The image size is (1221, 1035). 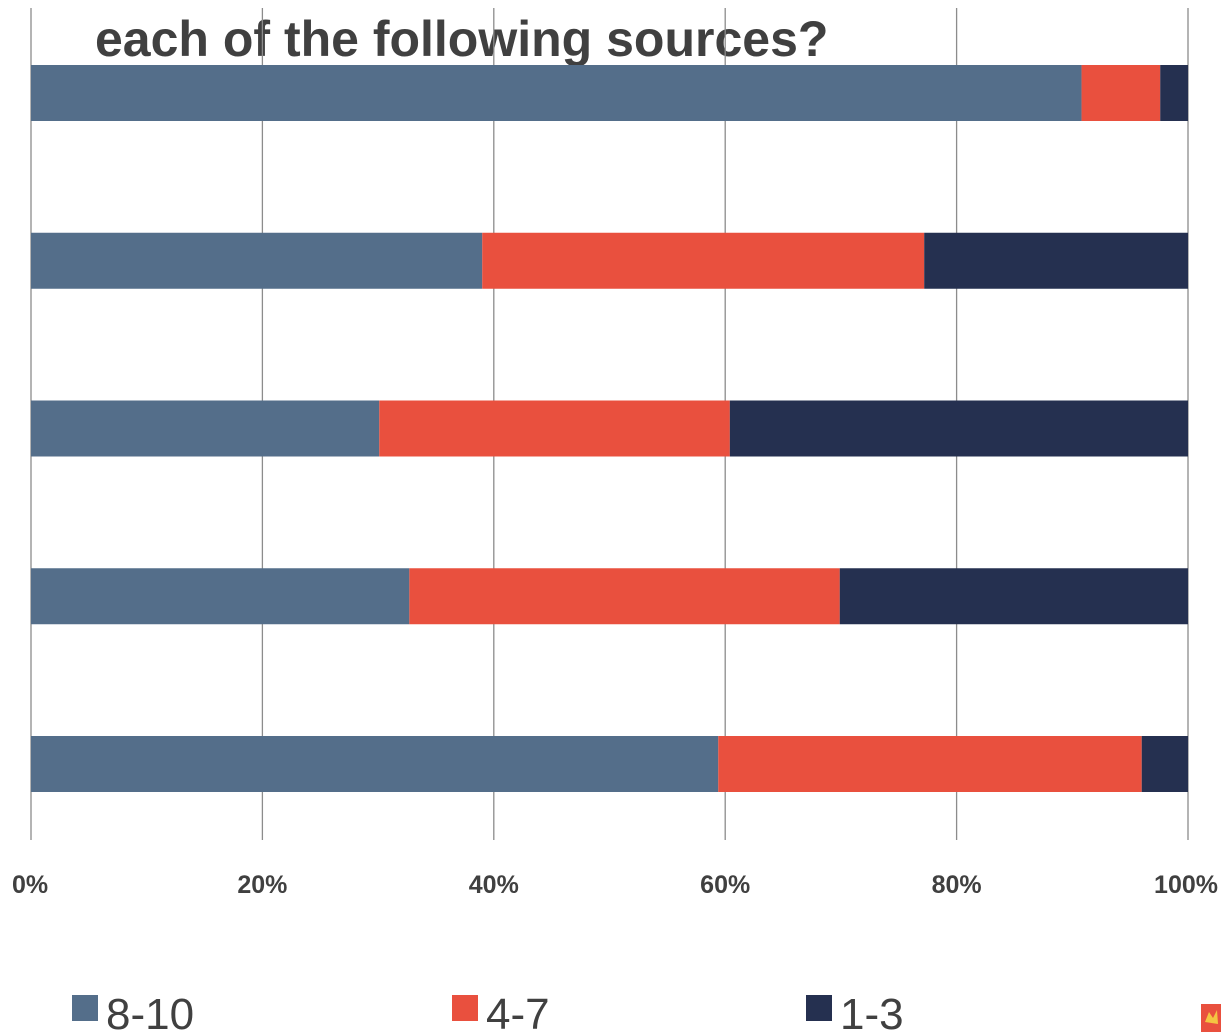 What do you see at coordinates (518, 1012) in the screenshot?
I see `legend-label: 4-7` at bounding box center [518, 1012].